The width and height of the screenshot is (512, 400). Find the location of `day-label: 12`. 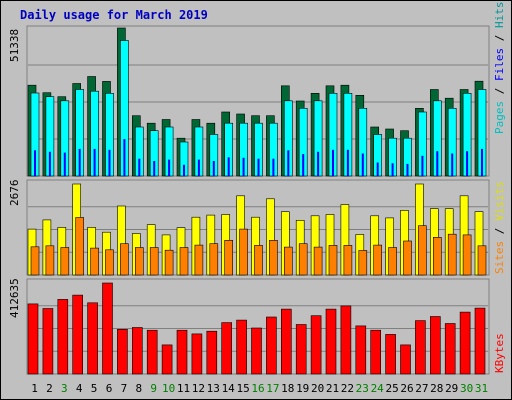

day-label: 12 is located at coordinates (198, 388).